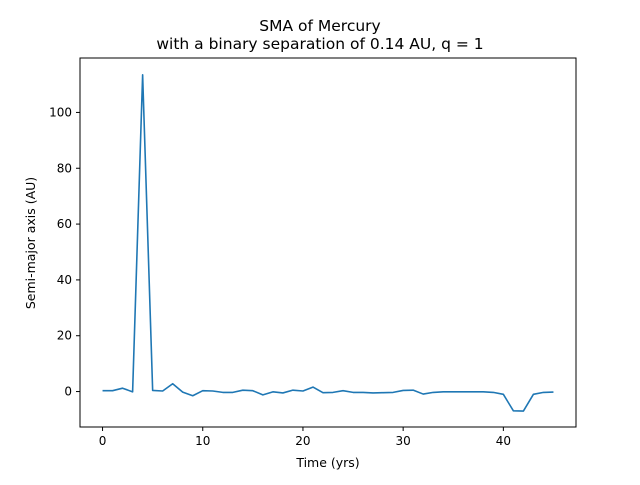 The height and width of the screenshot is (485, 640). I want to click on y-axis-ticks: 0 20 40 60 80 100, so click(64, 251).